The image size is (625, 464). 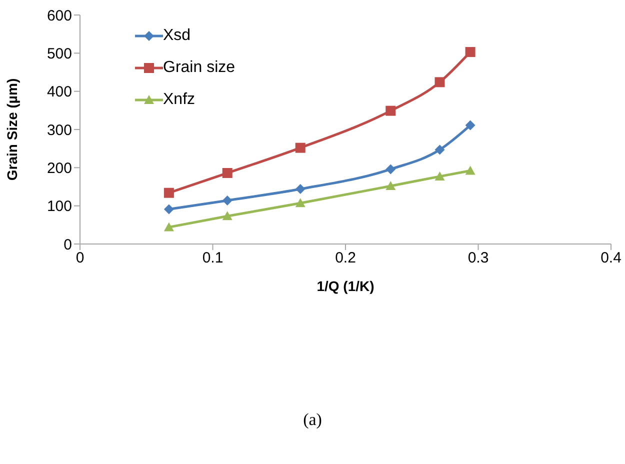 What do you see at coordinates (12, 129) in the screenshot?
I see `y-axis-title: Grain Size (µm)` at bounding box center [12, 129].